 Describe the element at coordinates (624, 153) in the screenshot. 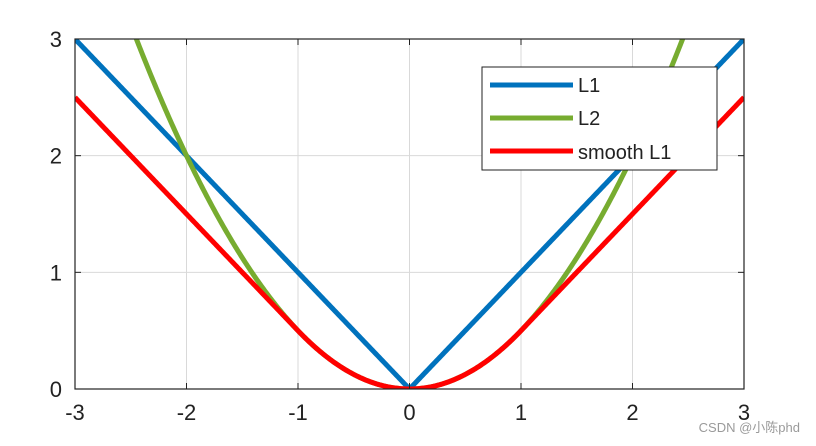

I see `legend-label-smooth-l1: smooth L1` at that location.